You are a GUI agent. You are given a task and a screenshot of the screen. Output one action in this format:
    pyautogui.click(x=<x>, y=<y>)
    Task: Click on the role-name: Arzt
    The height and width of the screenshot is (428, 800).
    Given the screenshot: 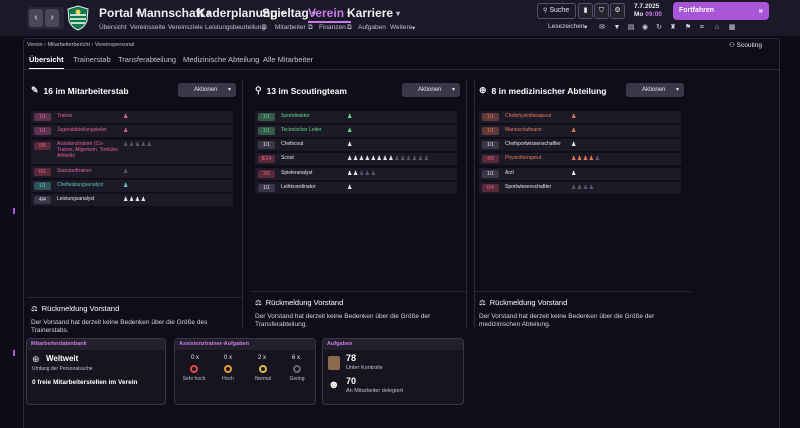 What is the action you would take?
    pyautogui.click(x=509, y=173)
    